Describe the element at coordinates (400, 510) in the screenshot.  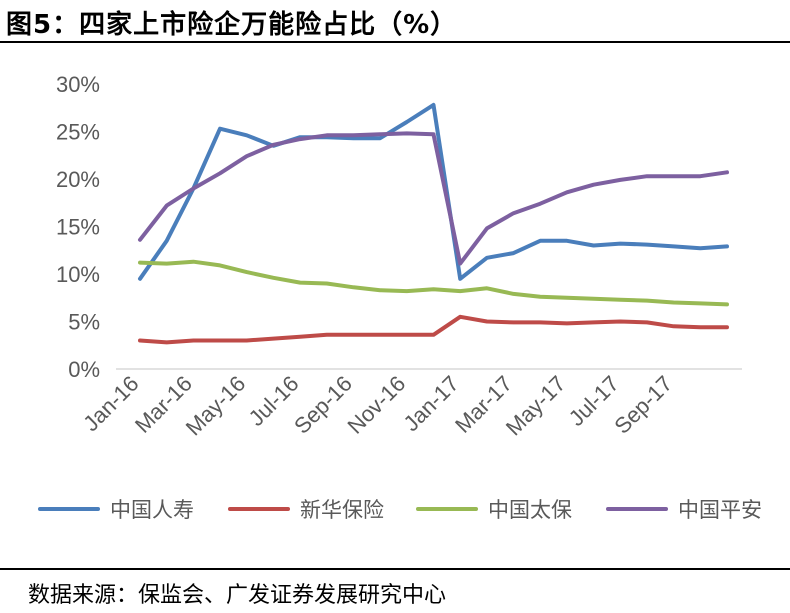
I see `legend: 中国人寿 新华保险 中国太保 中国平安` at that location.